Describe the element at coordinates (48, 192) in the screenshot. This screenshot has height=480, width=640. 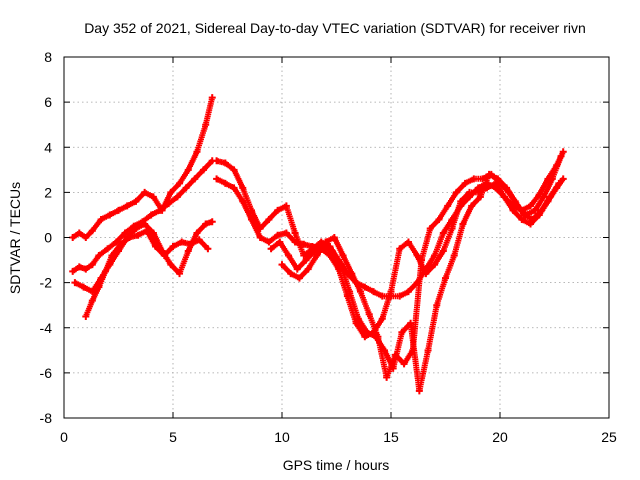
I see `y-tick-label: 2` at that location.